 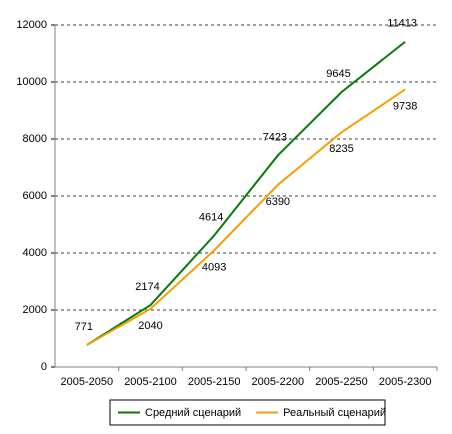 What do you see at coordinates (211, 217) in the screenshot?
I see `data-label: 4614` at bounding box center [211, 217].